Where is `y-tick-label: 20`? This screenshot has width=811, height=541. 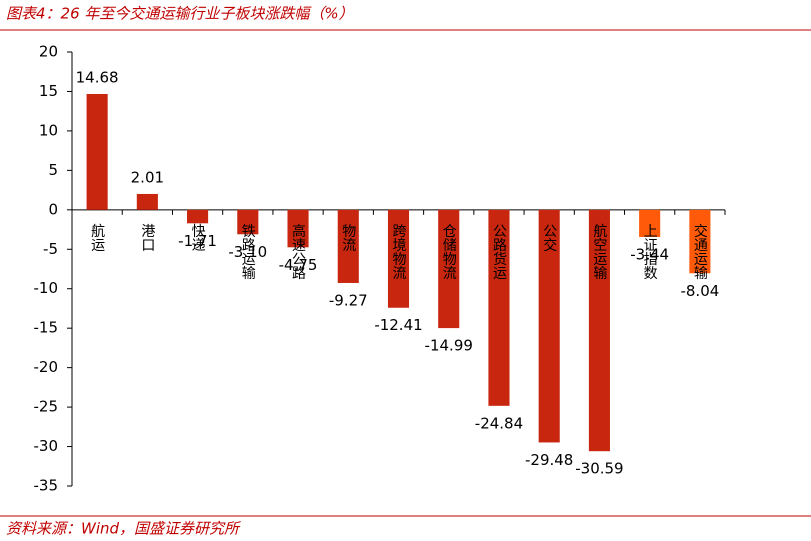
y-tick-label: 20 is located at coordinates (48, 52).